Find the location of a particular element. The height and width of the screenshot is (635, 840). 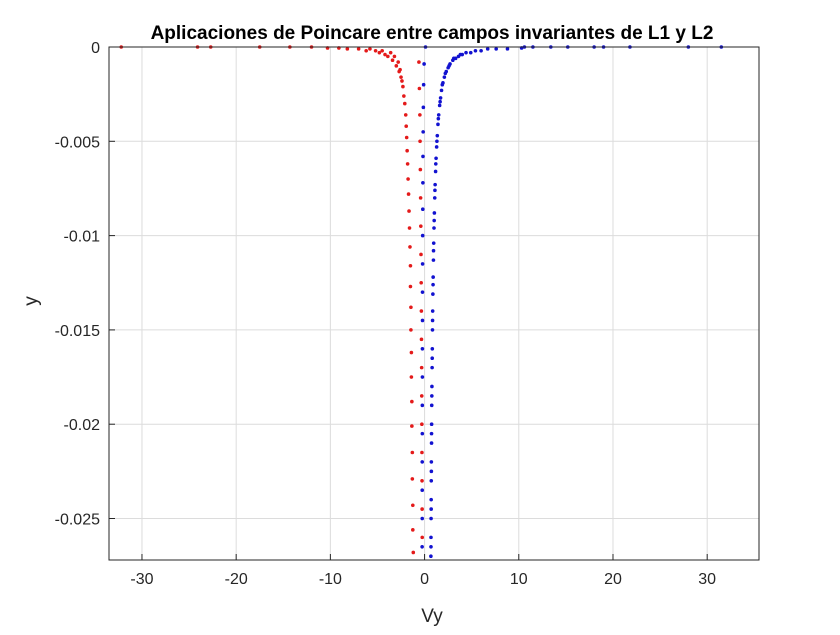

x-tick-label: 10 is located at coordinates (519, 579).